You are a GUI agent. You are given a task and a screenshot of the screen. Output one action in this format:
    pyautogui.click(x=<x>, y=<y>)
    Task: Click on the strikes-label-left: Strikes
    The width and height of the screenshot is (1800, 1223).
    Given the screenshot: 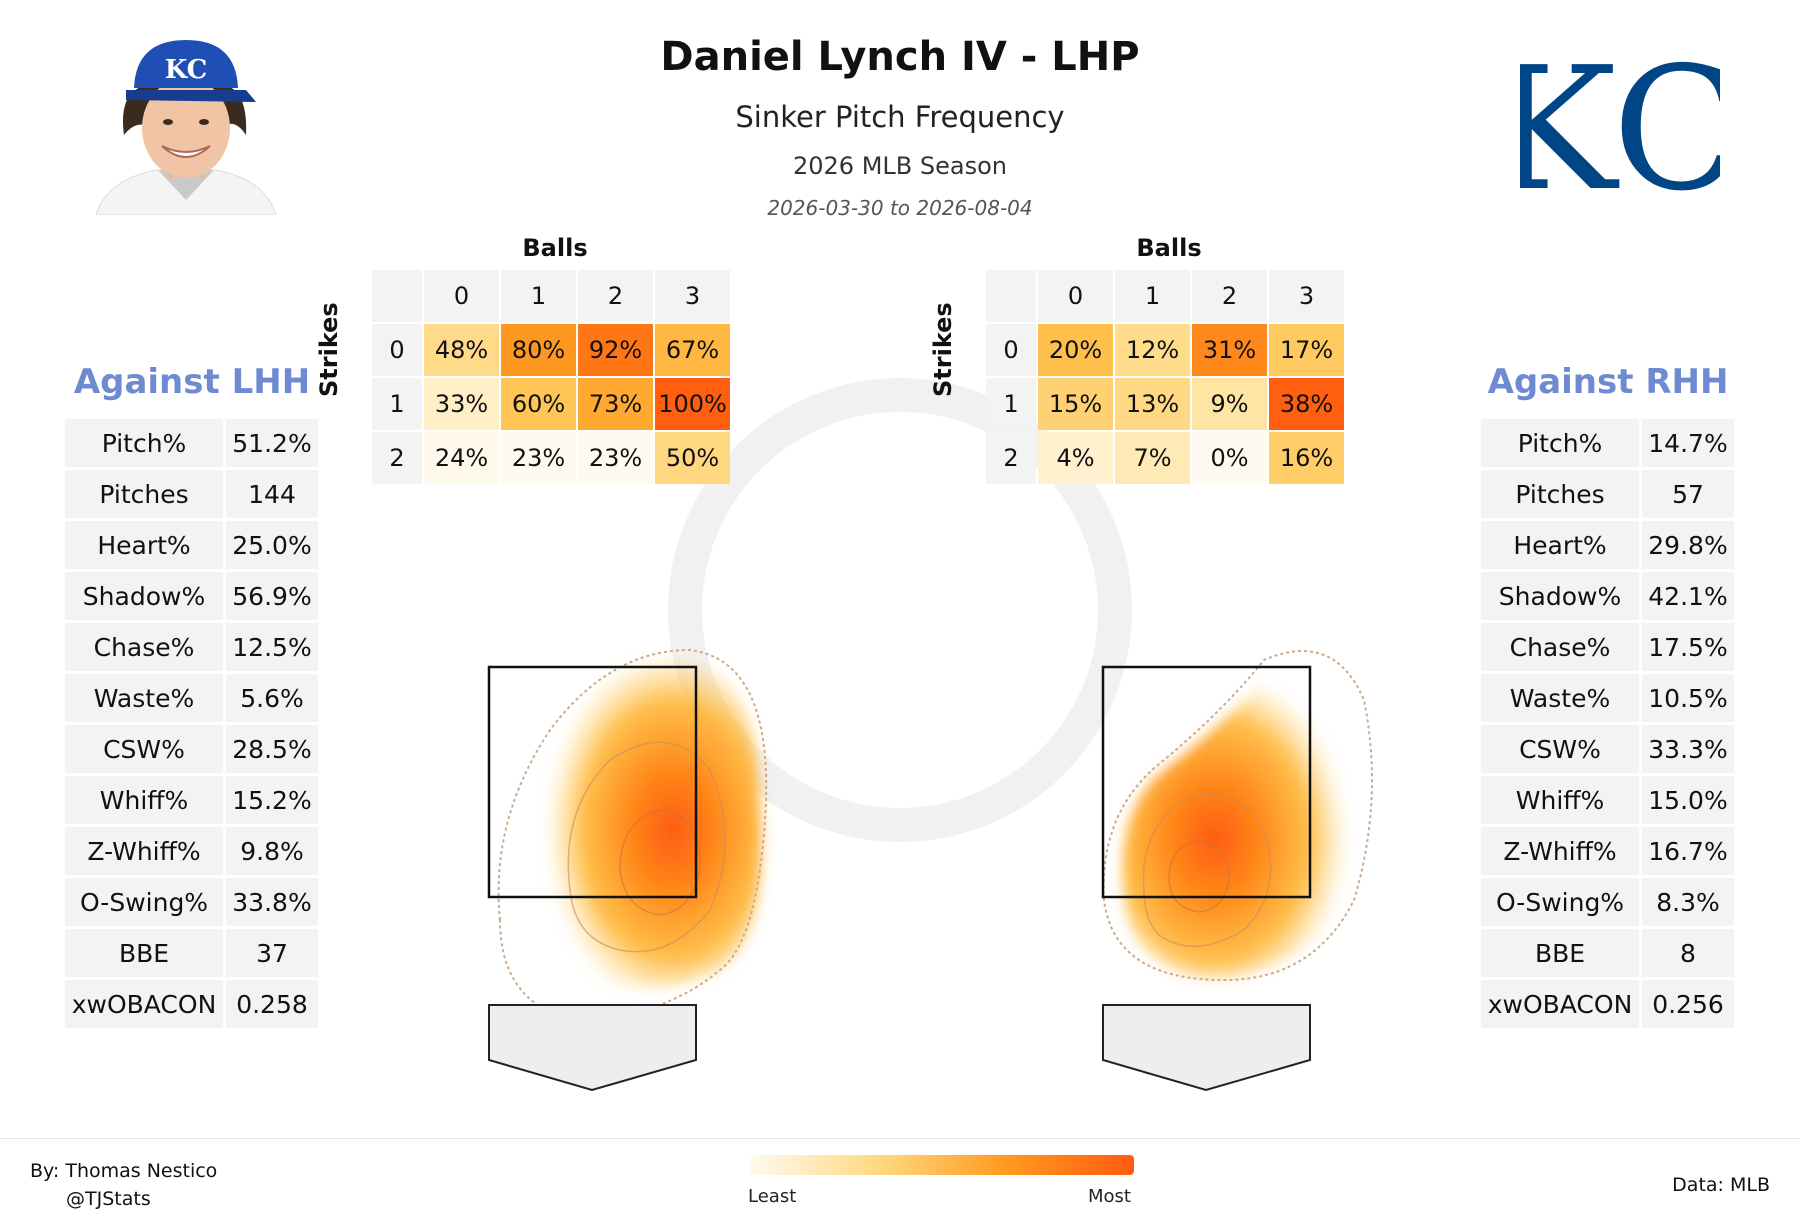 What is the action you would take?
    pyautogui.click(x=329, y=349)
    